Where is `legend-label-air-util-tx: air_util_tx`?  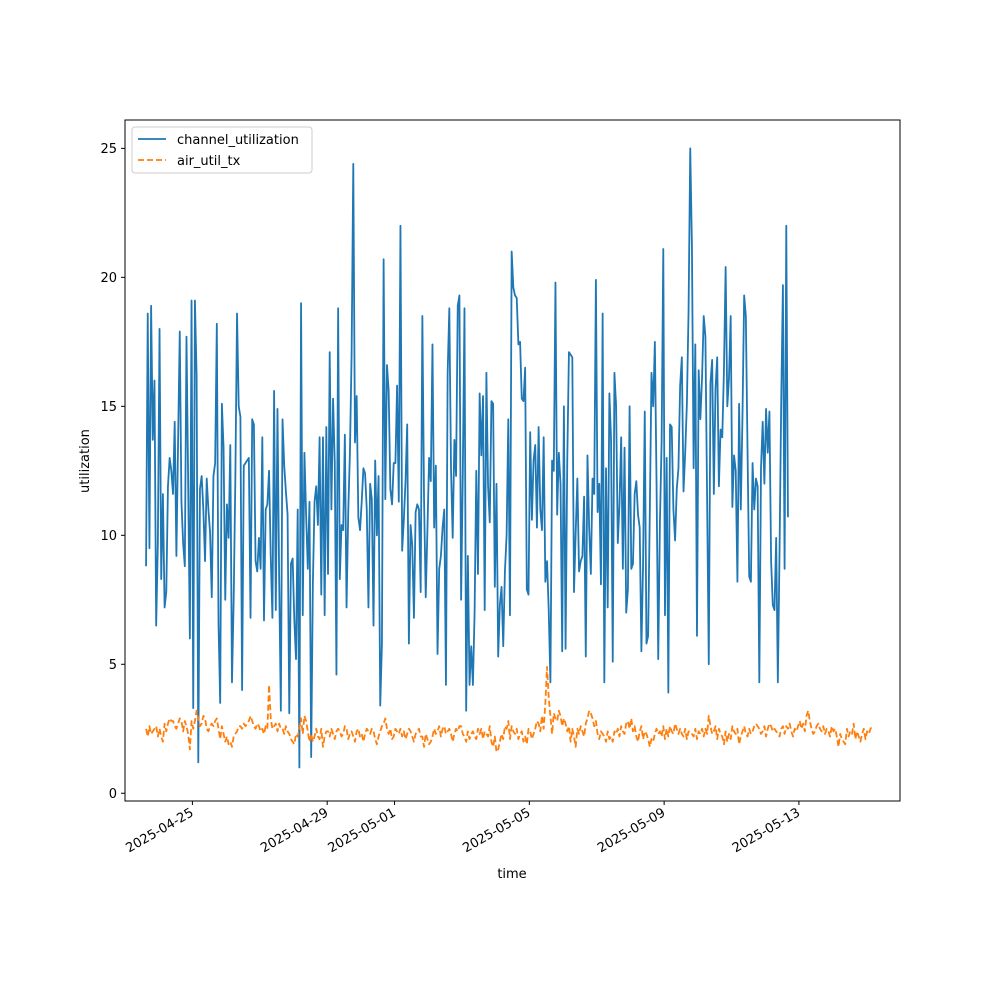
legend-label-air-util-tx: air_util_tx is located at coordinates (209, 161).